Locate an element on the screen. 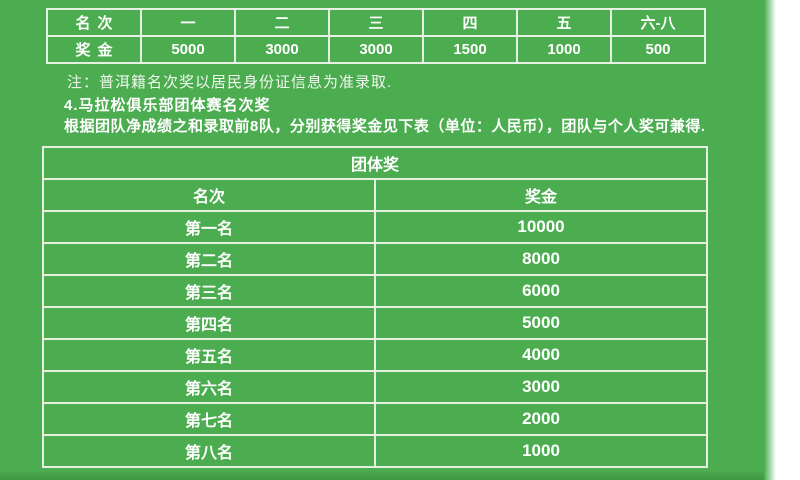 Image resolution: width=800 pixels, height=480 pixels. column-header-cell: 名次 is located at coordinates (209, 195).